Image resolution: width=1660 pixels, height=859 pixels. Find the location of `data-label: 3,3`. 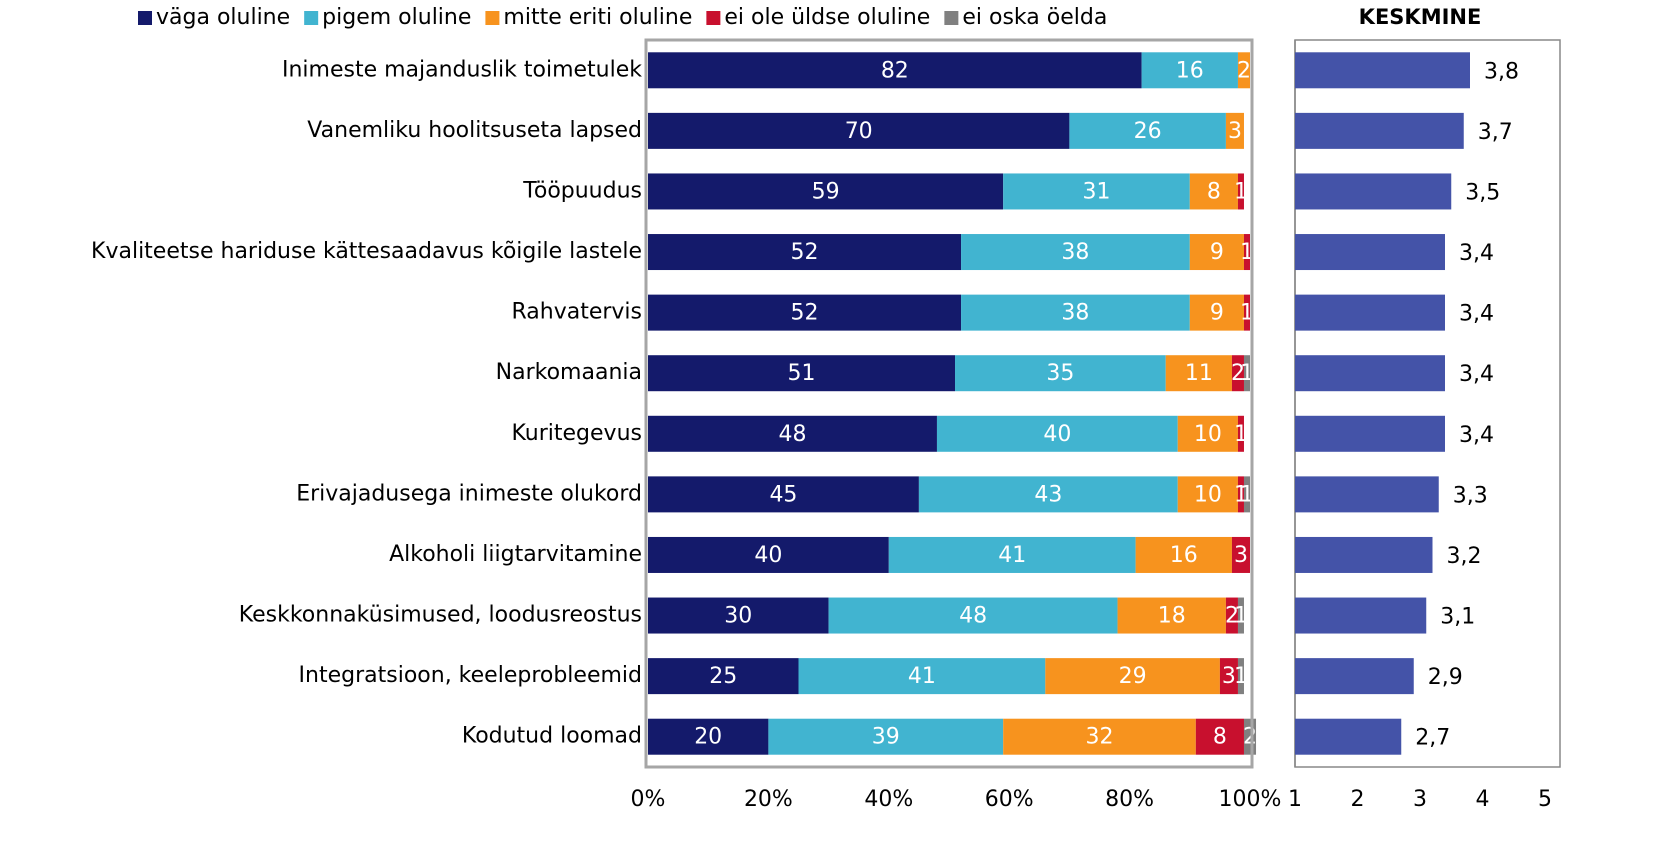

data-label: 3,3 is located at coordinates (1470, 495).